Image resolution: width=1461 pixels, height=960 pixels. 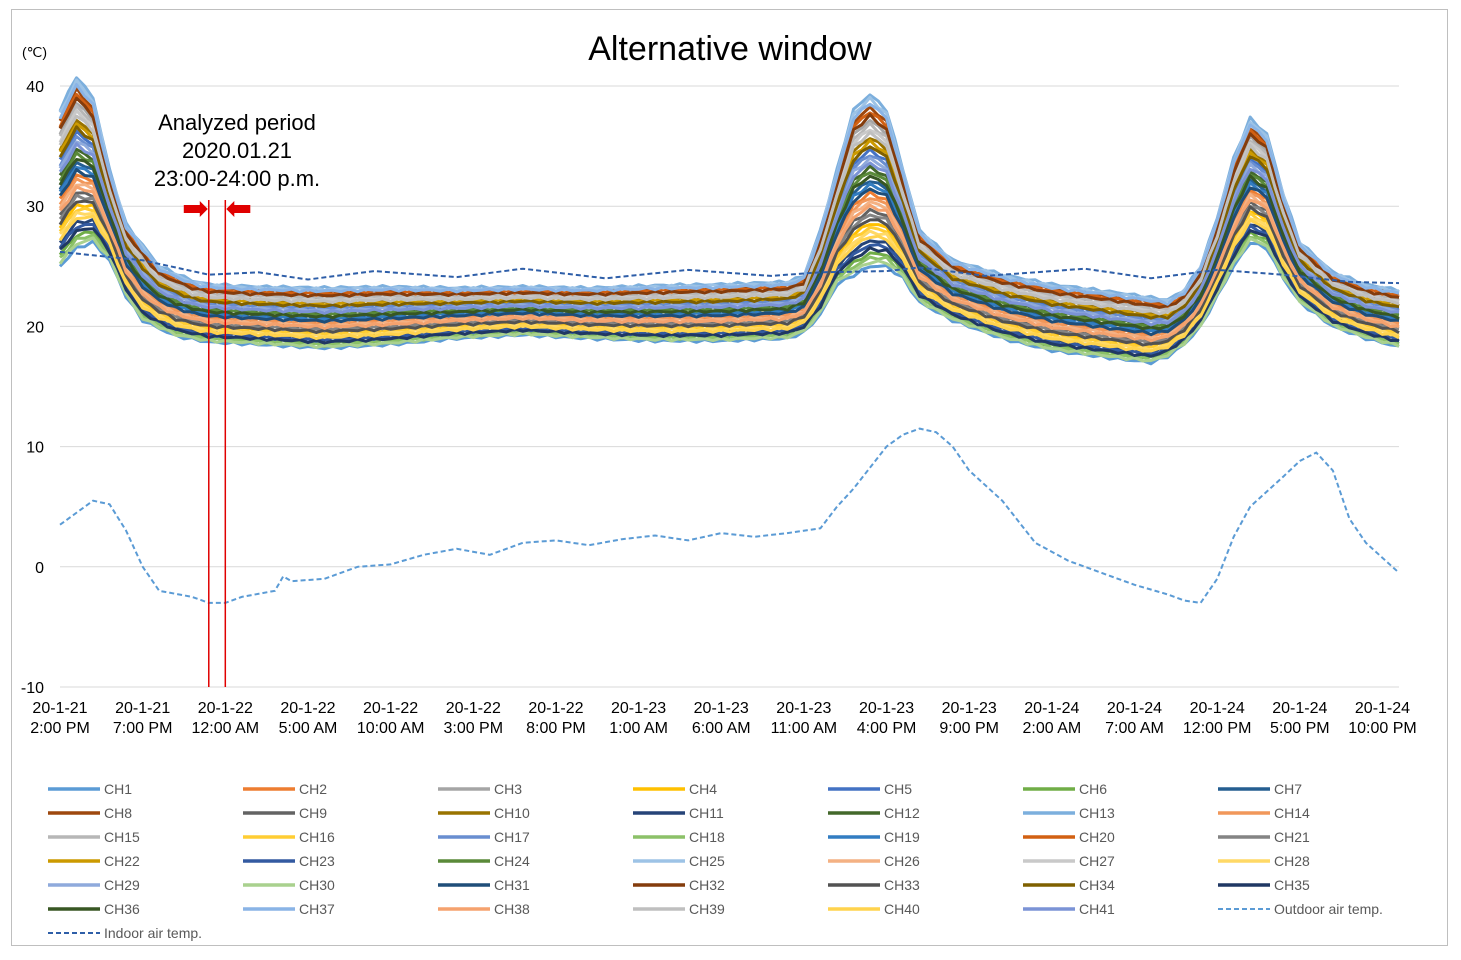 What do you see at coordinates (35, 327) in the screenshot?
I see `y-tick-label: 20` at bounding box center [35, 327].